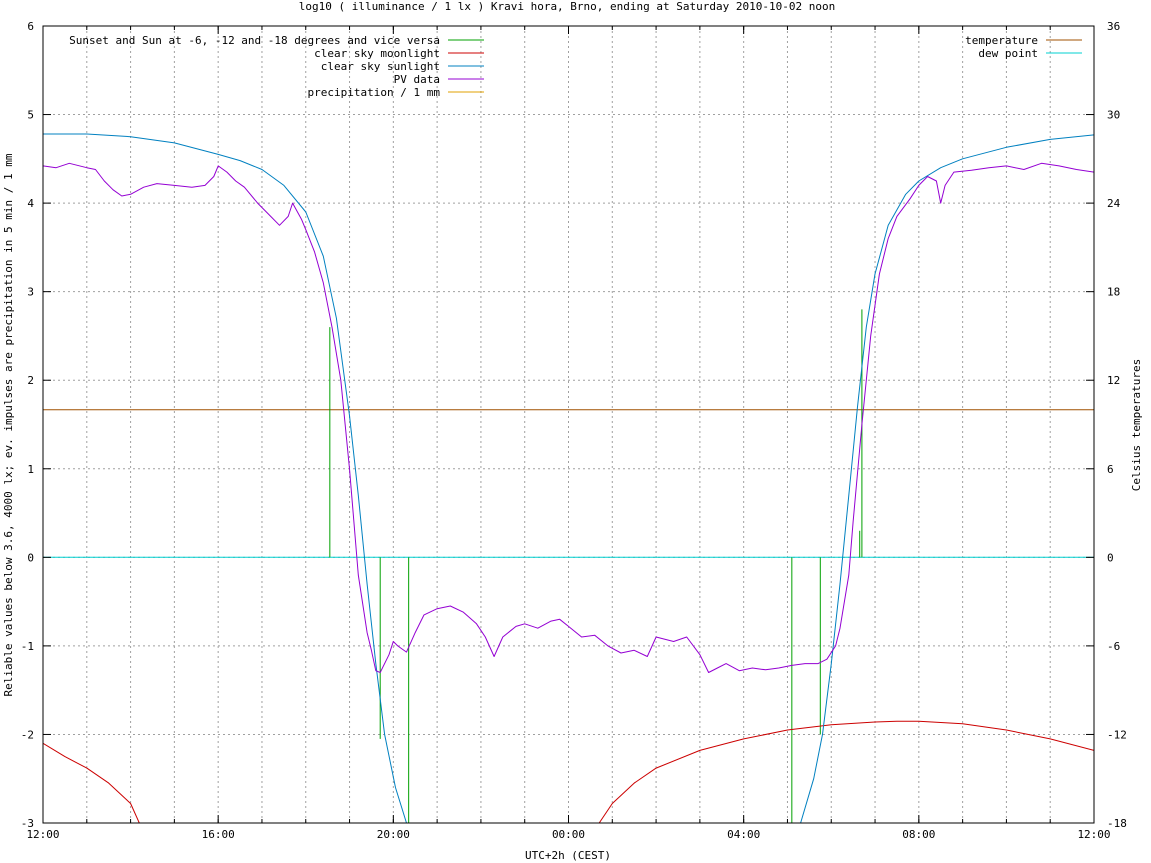 The width and height of the screenshot is (1151, 863). Describe the element at coordinates (1113, 26) in the screenshot. I see `y2-tick-label: 36` at that location.